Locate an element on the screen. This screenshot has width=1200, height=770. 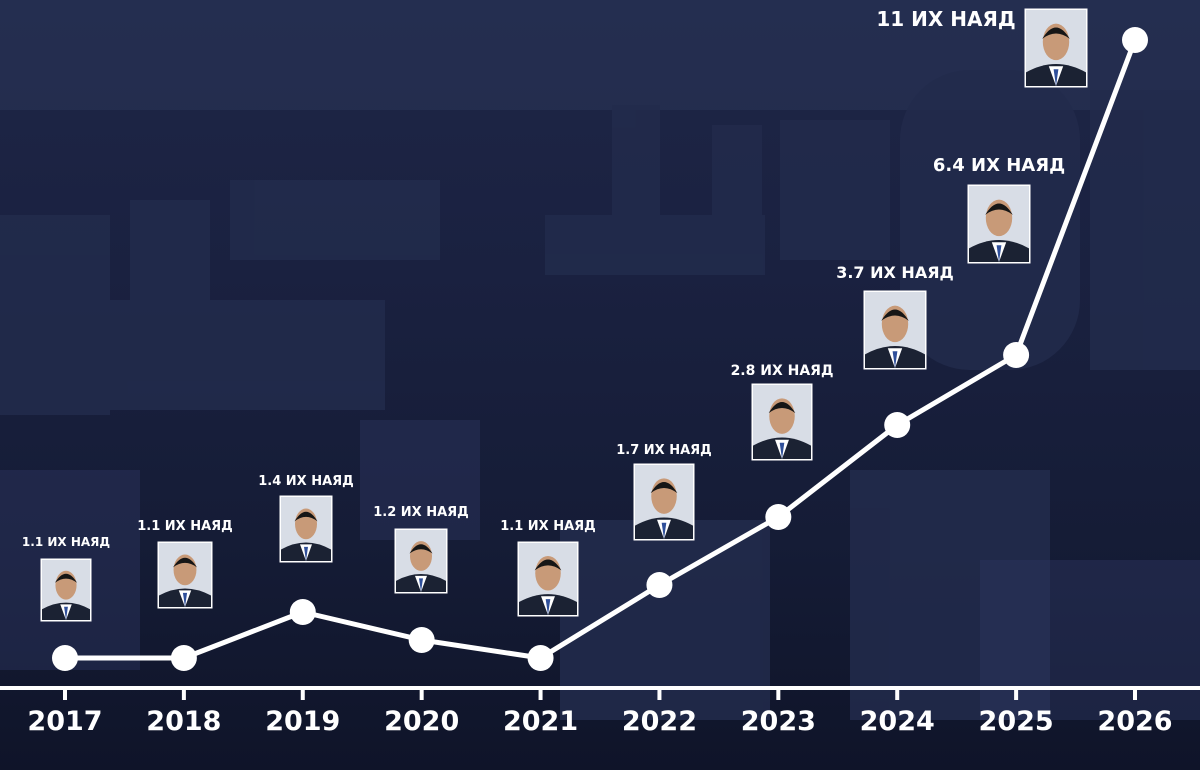
year-label-2019: 2019 is located at coordinates (302, 721).